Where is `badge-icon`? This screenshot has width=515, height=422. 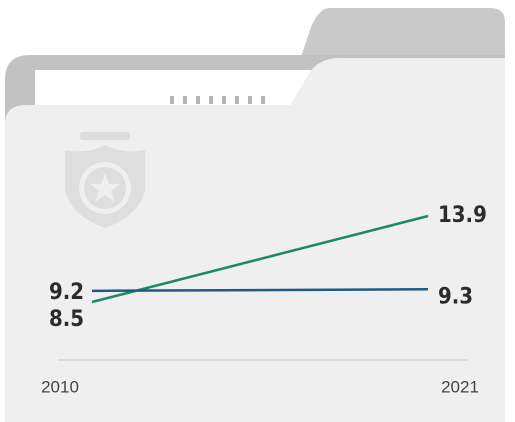
badge-icon is located at coordinates (105, 180).